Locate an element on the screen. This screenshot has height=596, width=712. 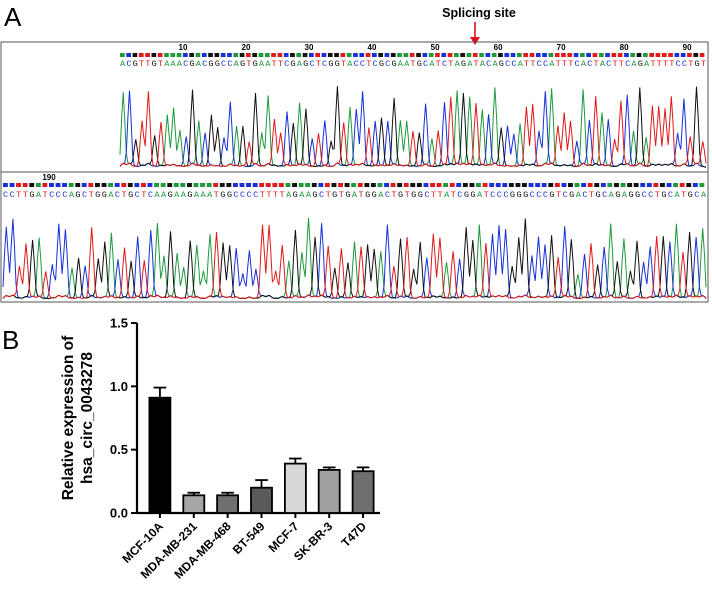
ruler-number: 20 is located at coordinates (246, 47).